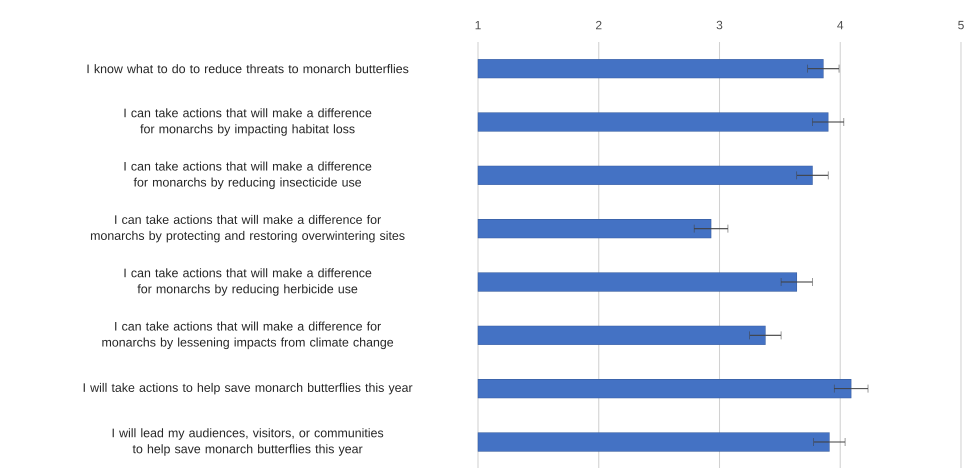 This screenshot has height=468, width=965. What do you see at coordinates (719, 25) in the screenshot?
I see `x-tick-label: 3` at bounding box center [719, 25].